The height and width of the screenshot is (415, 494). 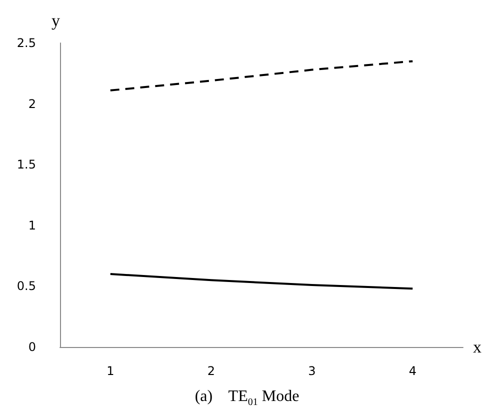 I want to click on x-tick-label: 3, so click(x=312, y=371).